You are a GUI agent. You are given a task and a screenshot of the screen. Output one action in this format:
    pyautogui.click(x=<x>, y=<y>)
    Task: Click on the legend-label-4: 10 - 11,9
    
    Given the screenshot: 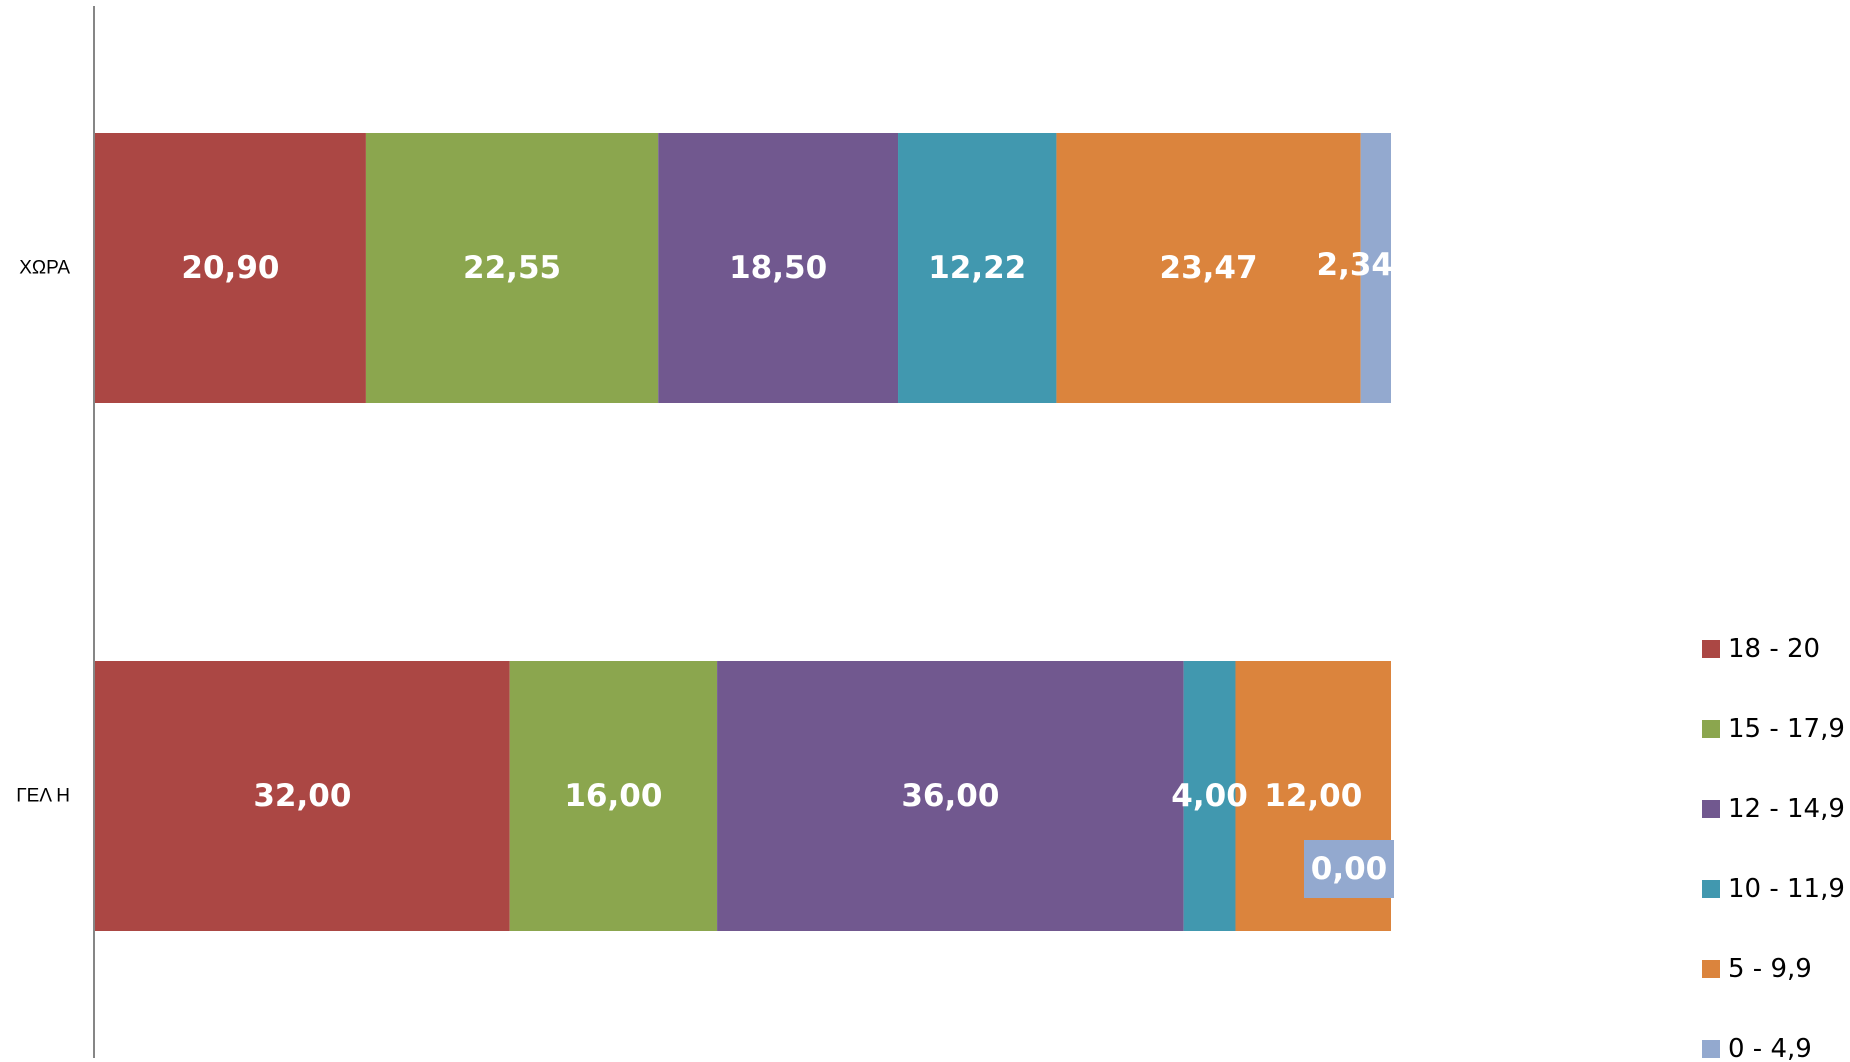 What is the action you would take?
    pyautogui.click(x=1786, y=889)
    